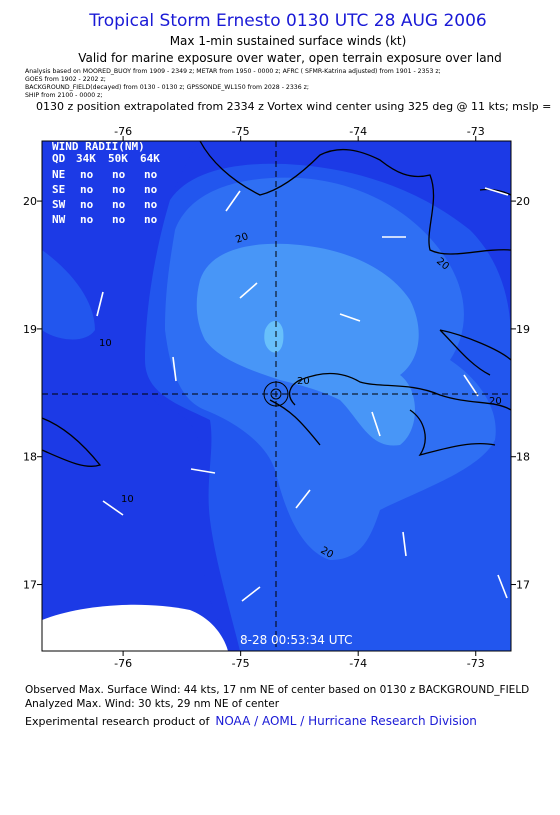 Image resolution: width=560 pixels, height=815 pixels. I want to click on wind-radii-cell: NW, so click(59, 219).